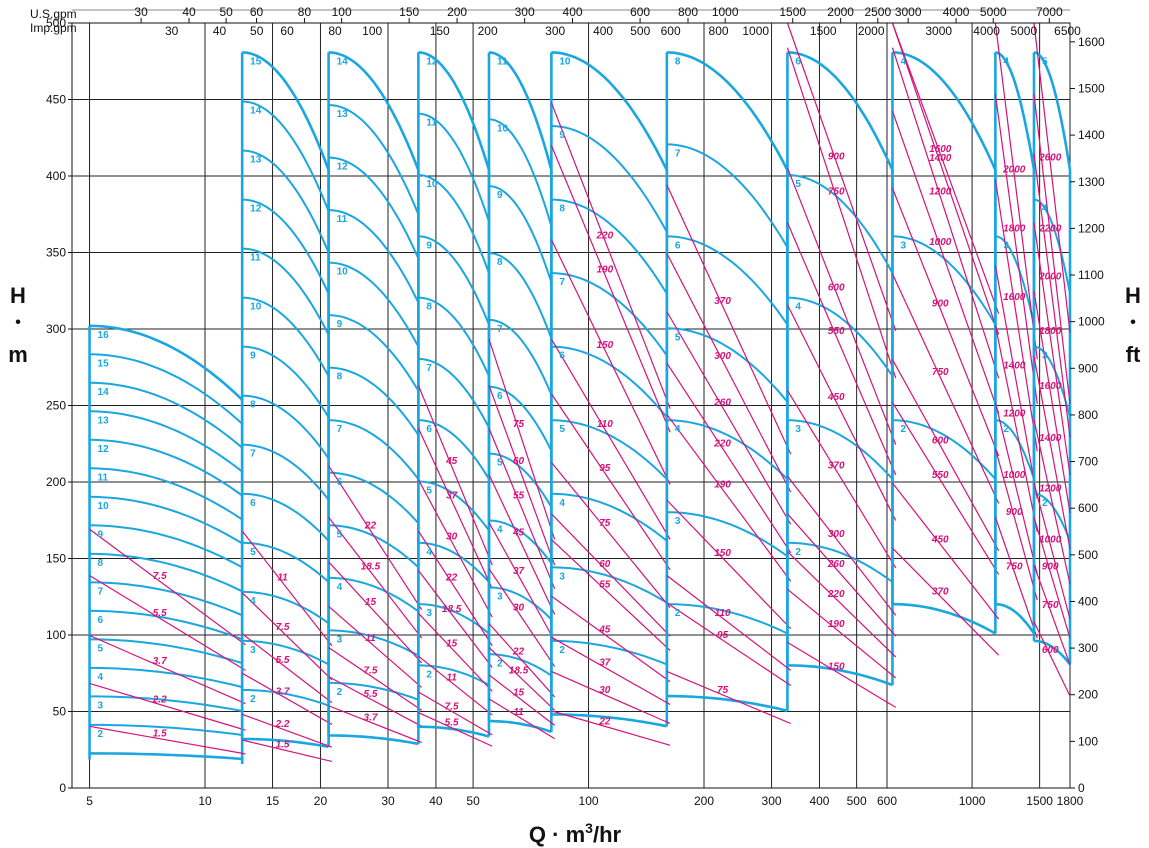  I want to click on right-axis-title-bottom: ft, so click(1133, 354).